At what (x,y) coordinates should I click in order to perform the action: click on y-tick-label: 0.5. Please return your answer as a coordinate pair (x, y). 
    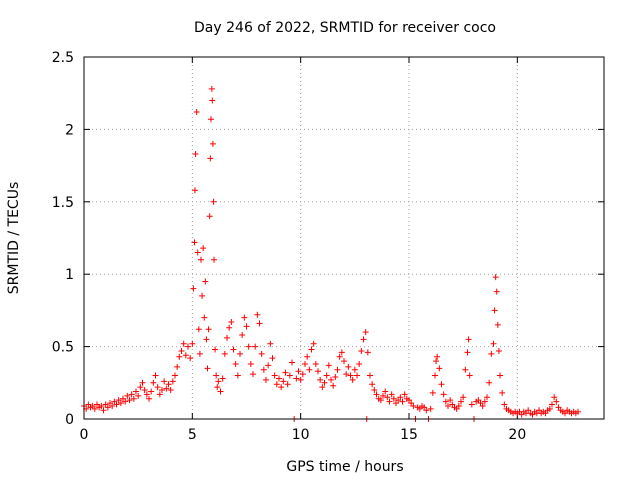
    Looking at the image, I should click on (63, 348).